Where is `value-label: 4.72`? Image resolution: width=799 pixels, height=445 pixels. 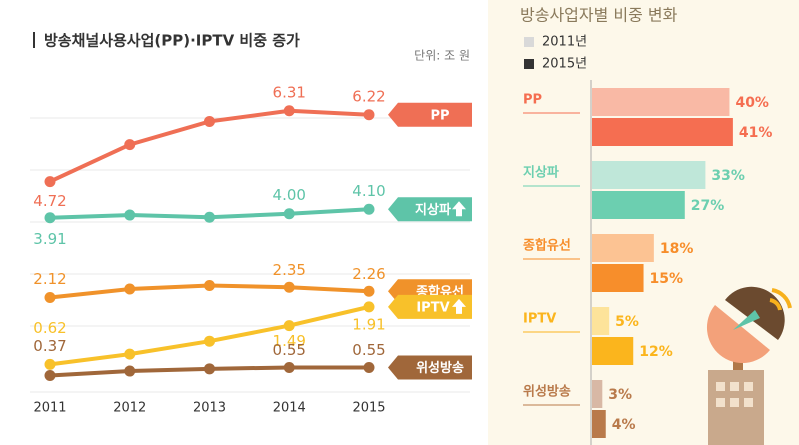
value-label: 4.72 is located at coordinates (49, 201).